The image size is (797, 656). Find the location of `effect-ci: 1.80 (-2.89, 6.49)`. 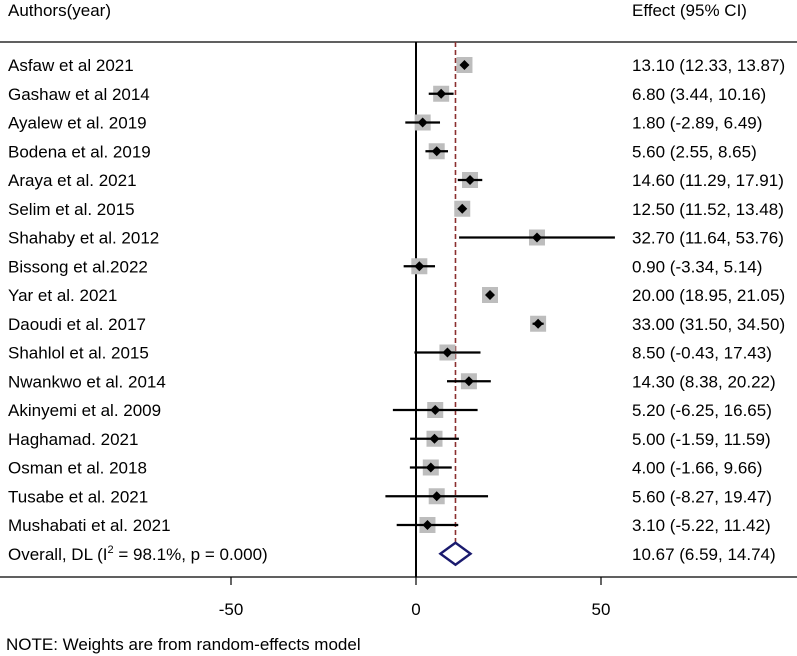

effect-ci: 1.80 (-2.89, 6.49) is located at coordinates (697, 123).